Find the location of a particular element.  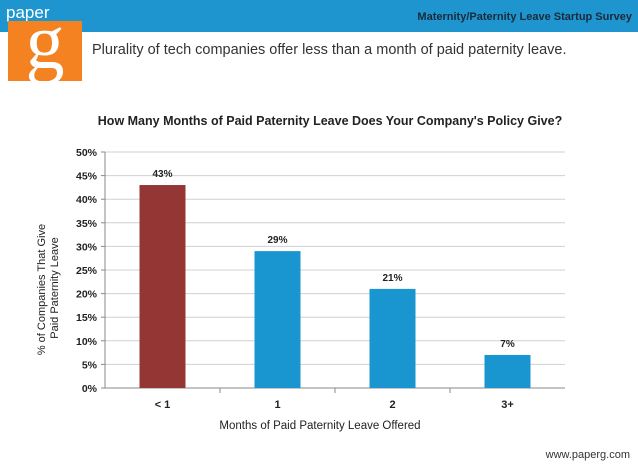

y-tick-label: 30% is located at coordinates (87, 247).